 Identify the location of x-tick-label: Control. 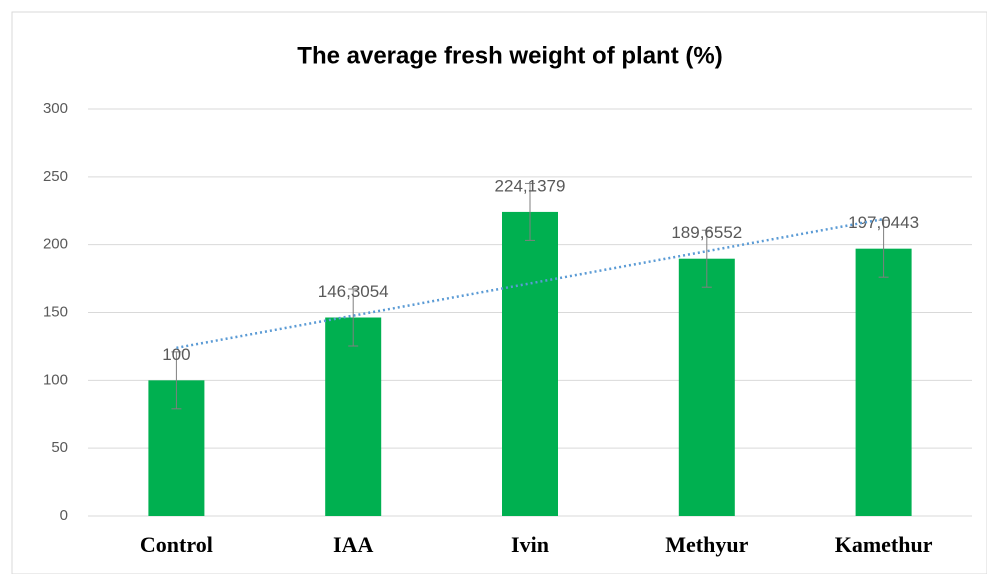
(176, 544).